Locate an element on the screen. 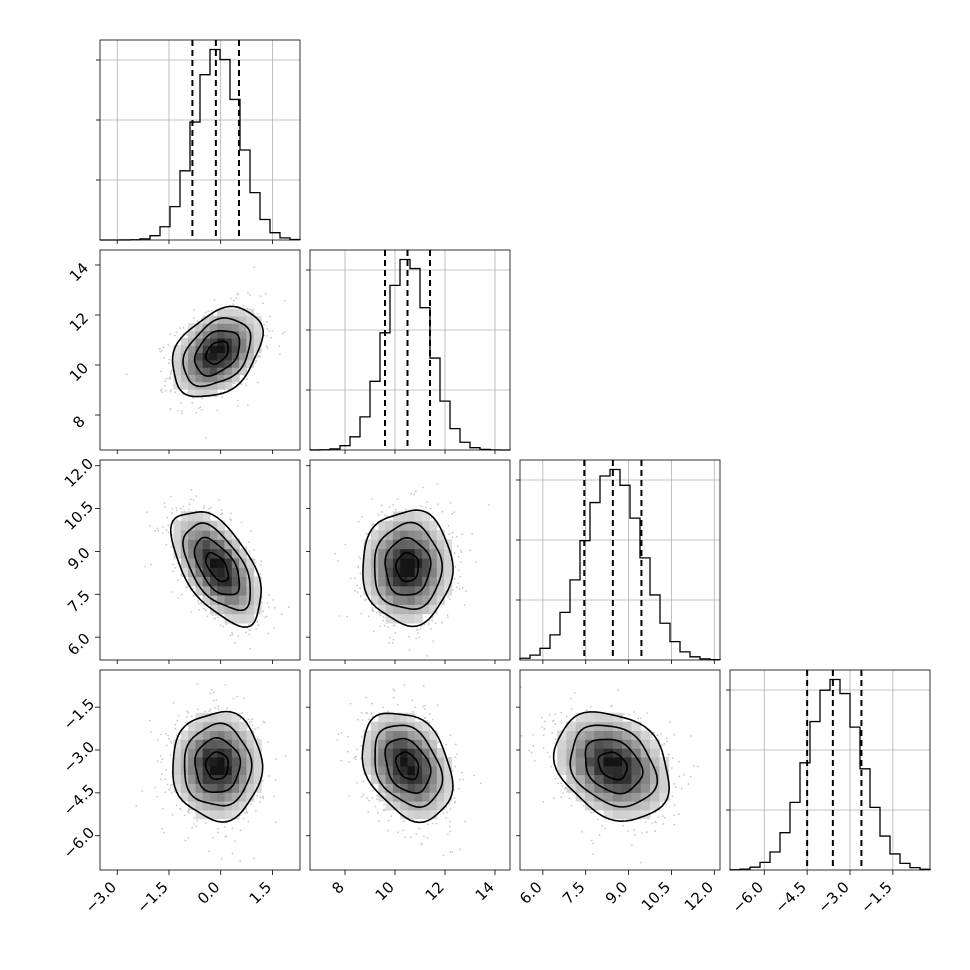 The width and height of the screenshot is (970, 970). histogram-frame is located at coordinates (620, 560).